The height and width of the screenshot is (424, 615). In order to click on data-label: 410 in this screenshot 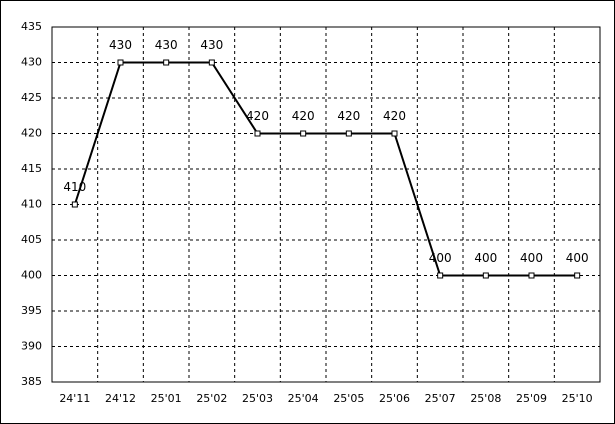, I will do `click(74, 187)`.